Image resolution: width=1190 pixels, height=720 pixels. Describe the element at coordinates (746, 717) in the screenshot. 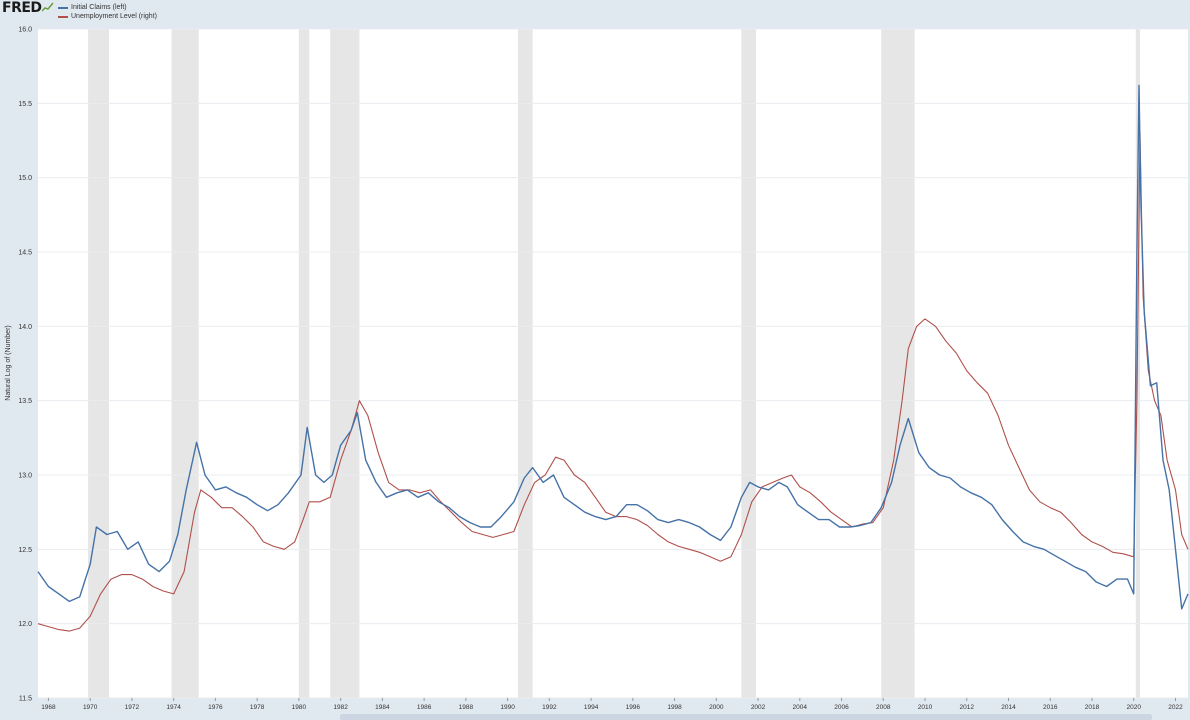

I see `range-scrollbar` at that location.